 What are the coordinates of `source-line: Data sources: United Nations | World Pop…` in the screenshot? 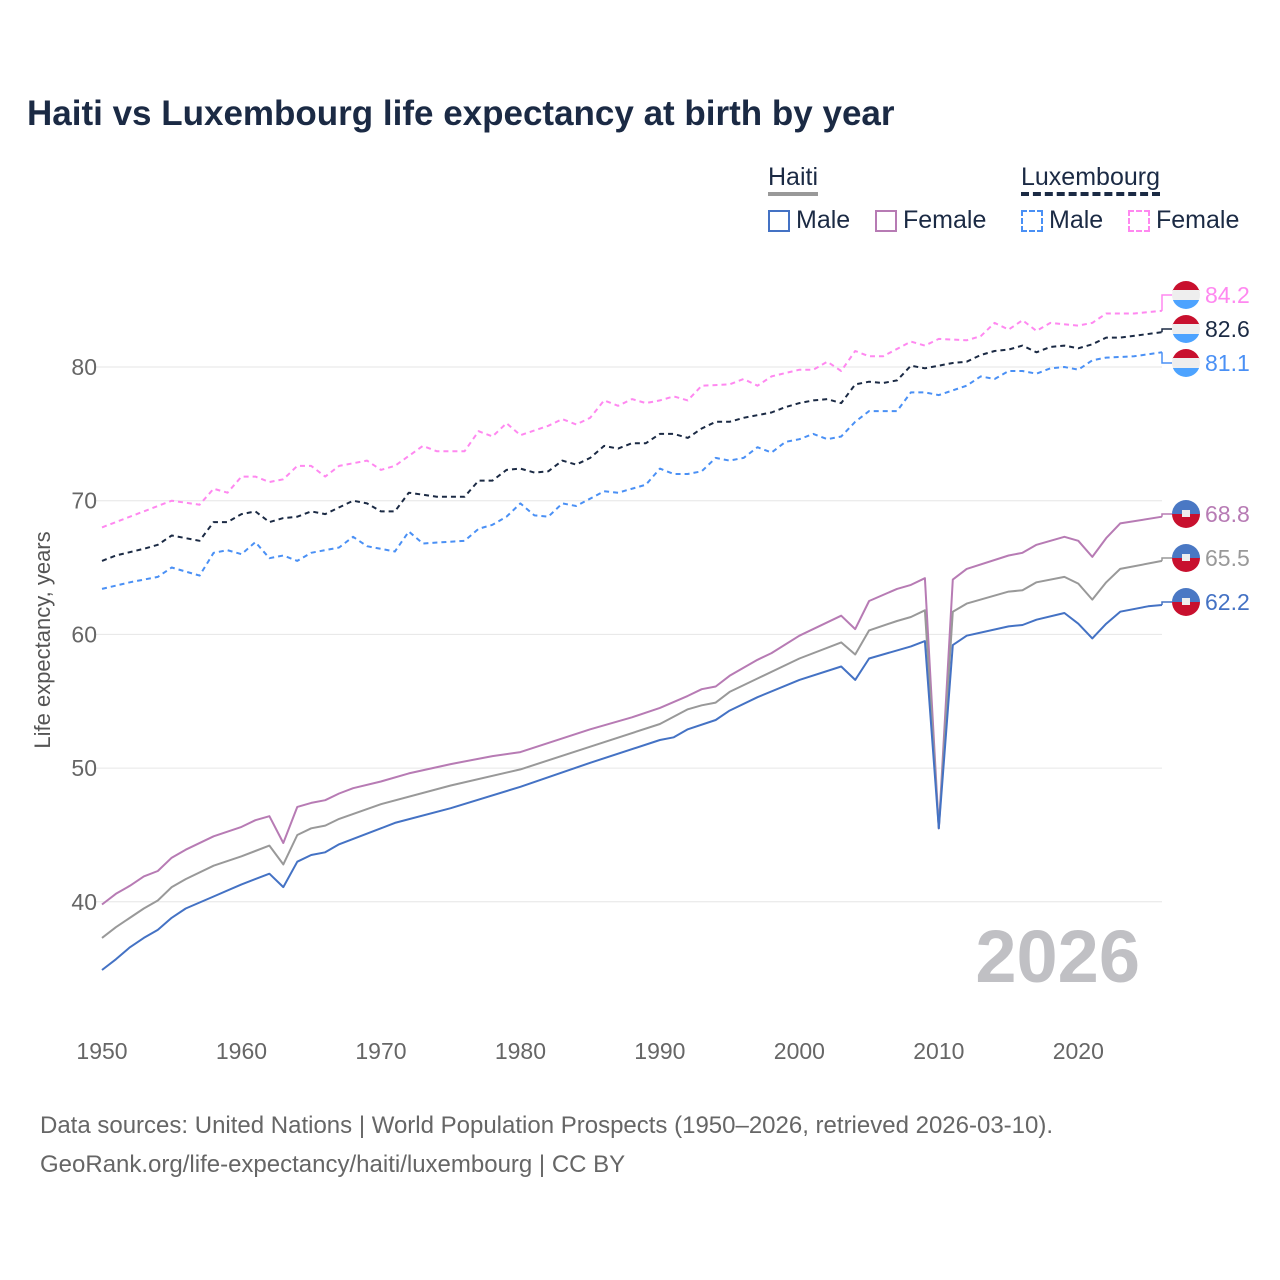 It's located at (547, 1125).